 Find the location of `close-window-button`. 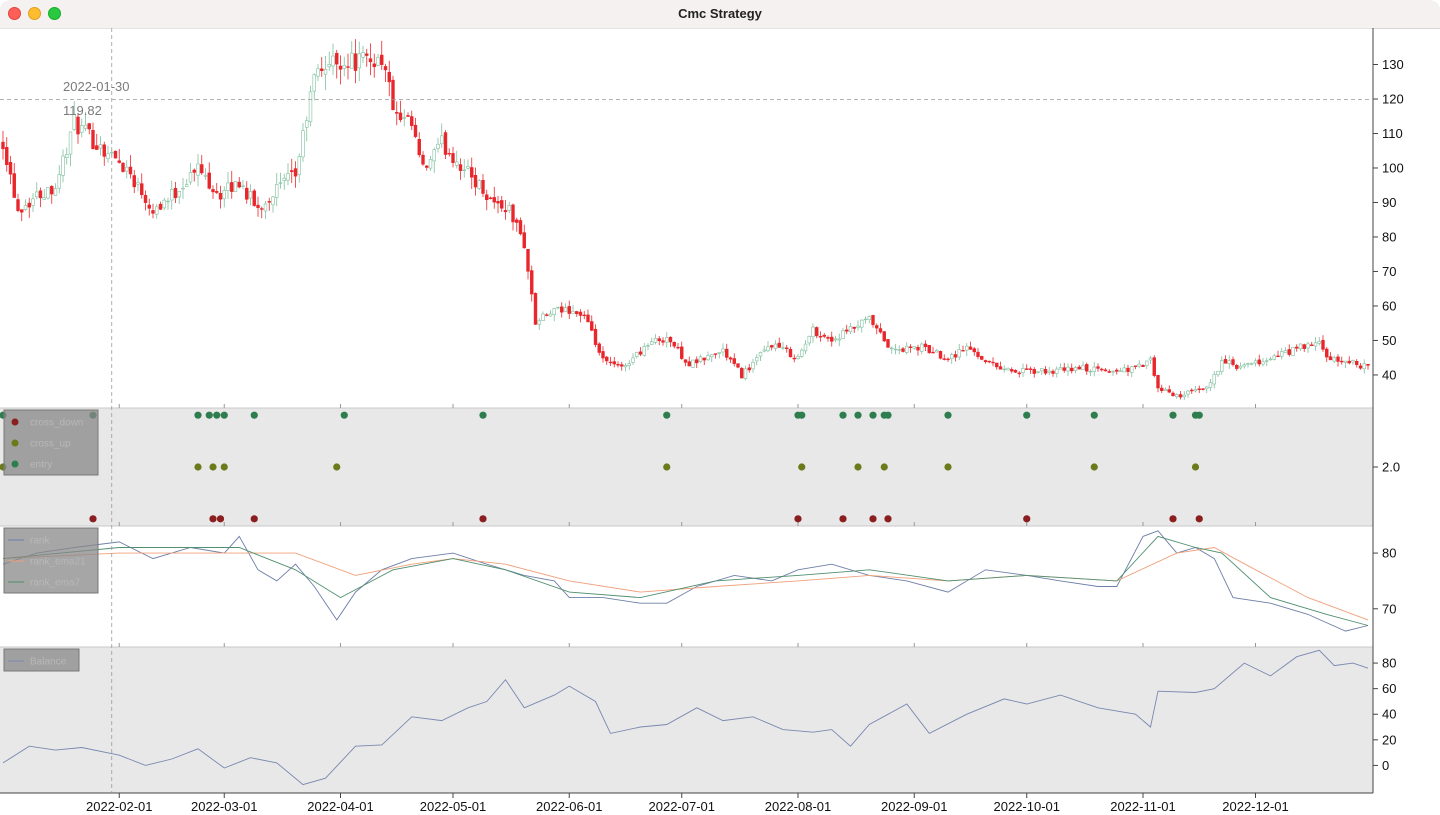

close-window-button is located at coordinates (14, 13).